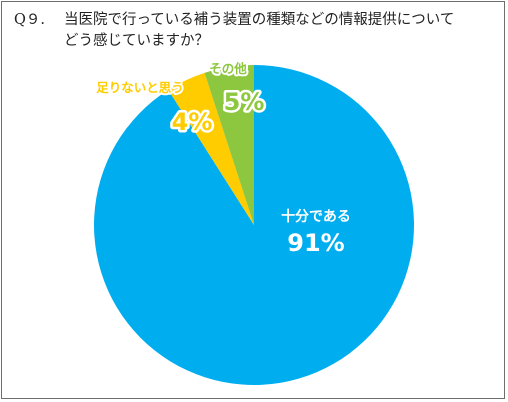 The width and height of the screenshot is (508, 402). What do you see at coordinates (315, 243) in the screenshot?
I see `slice-value-sufficient: 91%` at bounding box center [315, 243].